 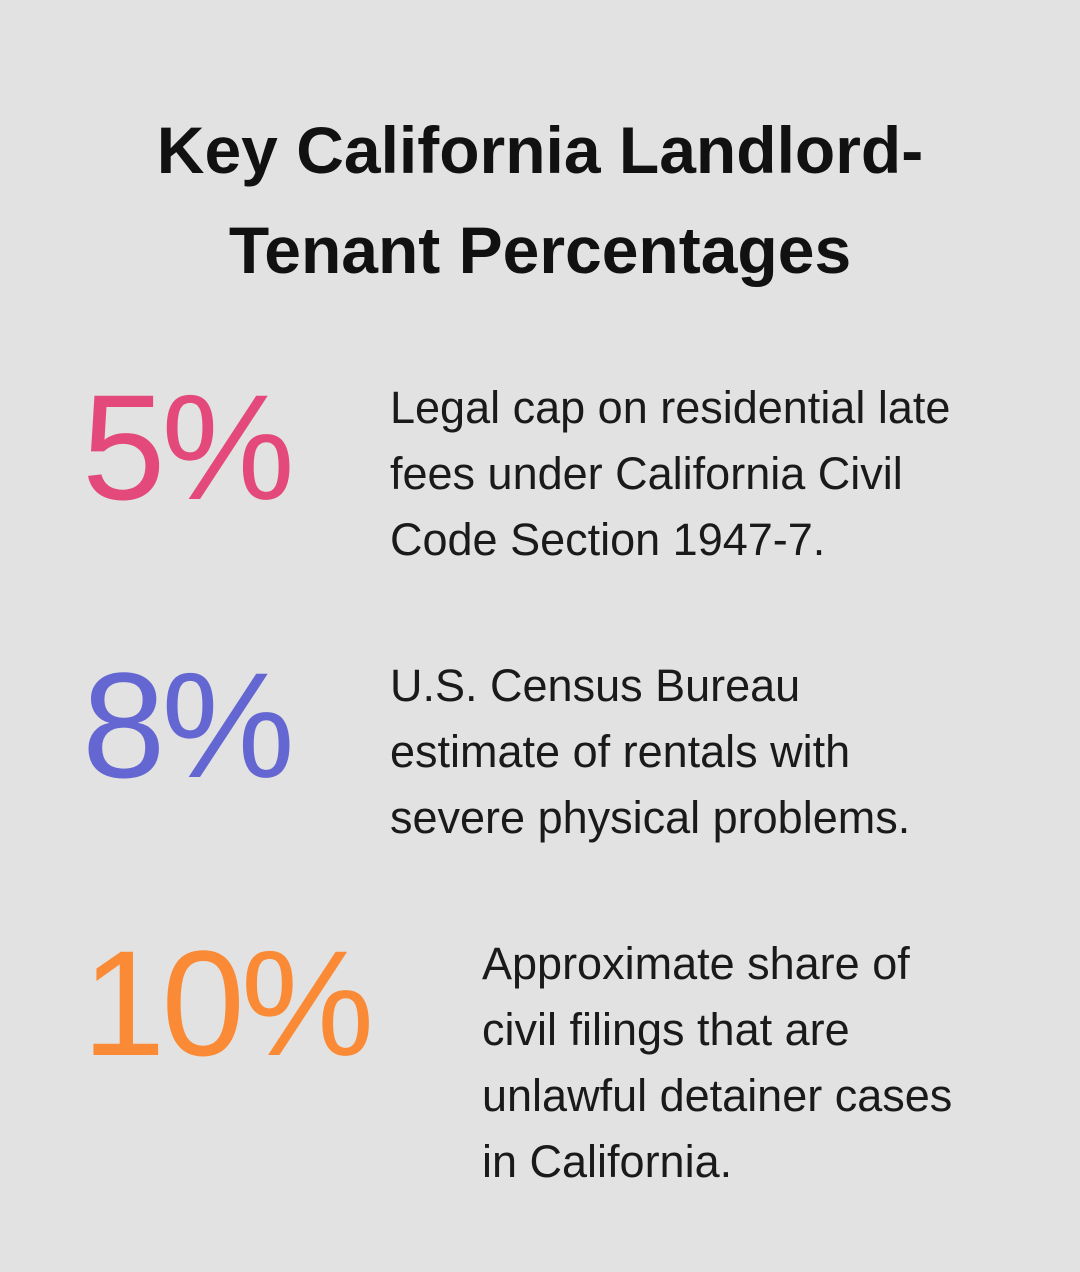 What do you see at coordinates (188, 447) in the screenshot?
I see `stat-value: 5%` at bounding box center [188, 447].